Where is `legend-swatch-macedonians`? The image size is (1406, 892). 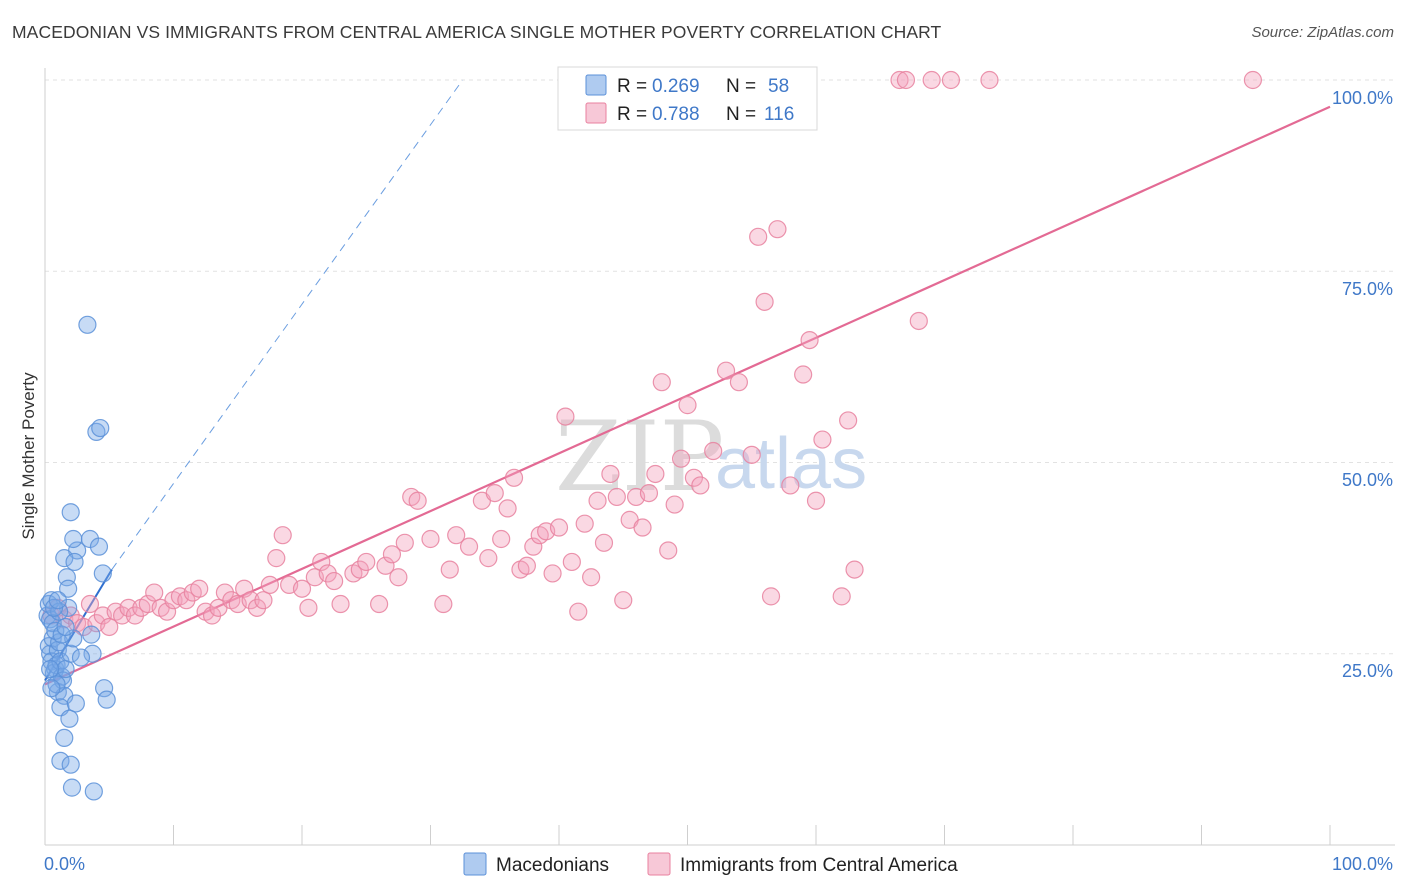 legend-swatch-macedonians is located at coordinates (596, 85).